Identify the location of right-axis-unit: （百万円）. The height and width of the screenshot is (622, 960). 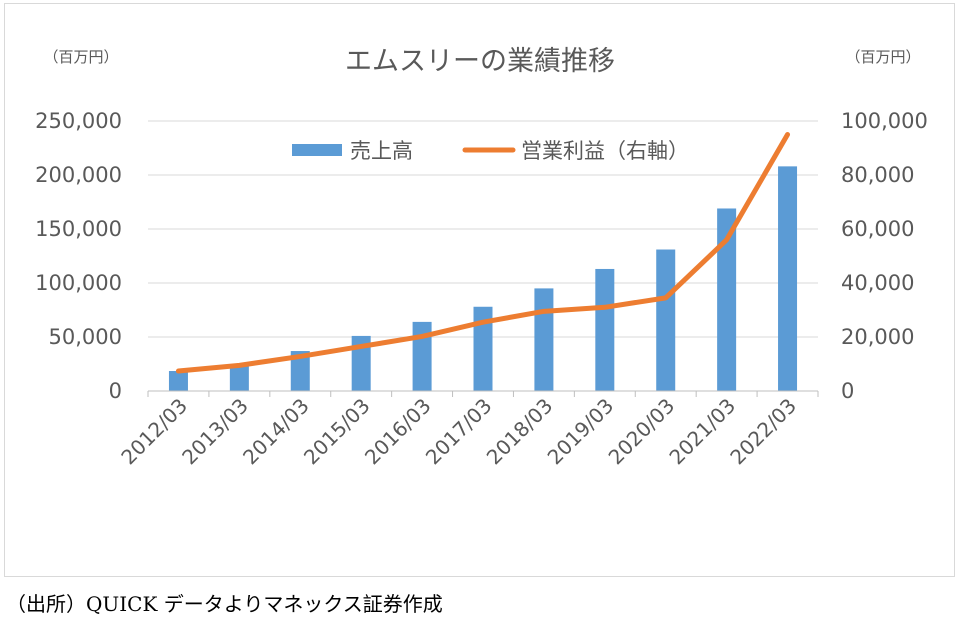
(882, 57).